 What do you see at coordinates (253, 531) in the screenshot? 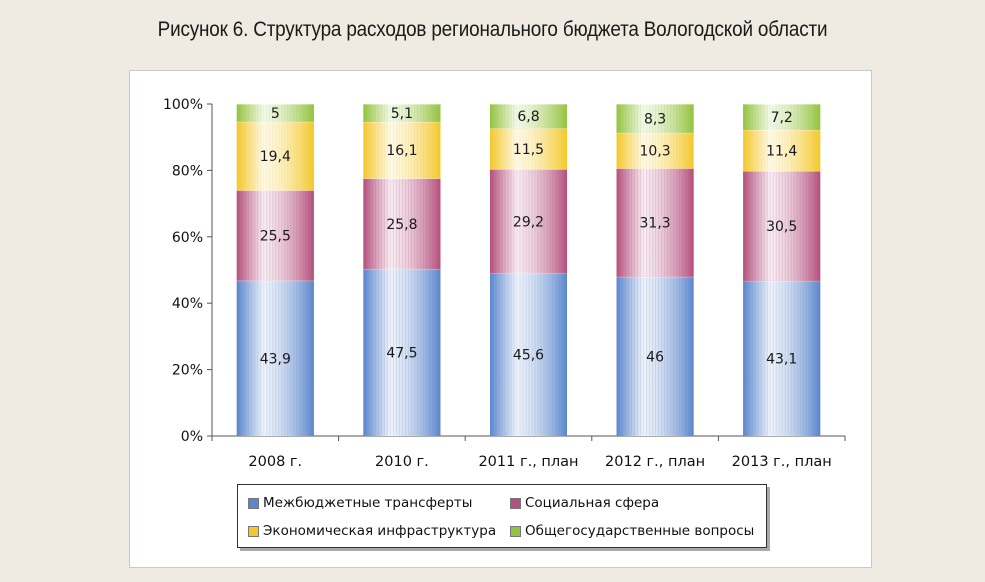
I see `legend-swatch-economic` at bounding box center [253, 531].